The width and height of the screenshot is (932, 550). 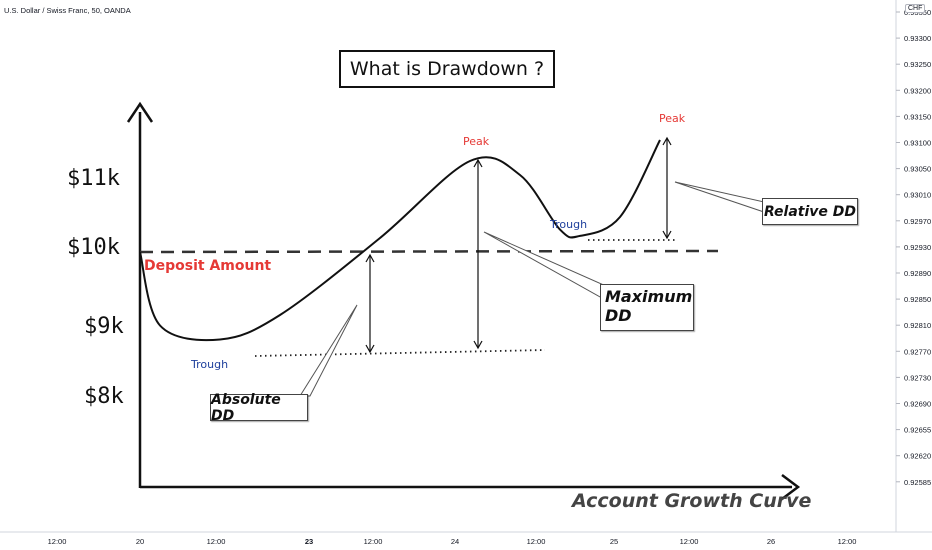 I want to click on right-axis-tick-label: 0.93010, so click(x=917, y=195).